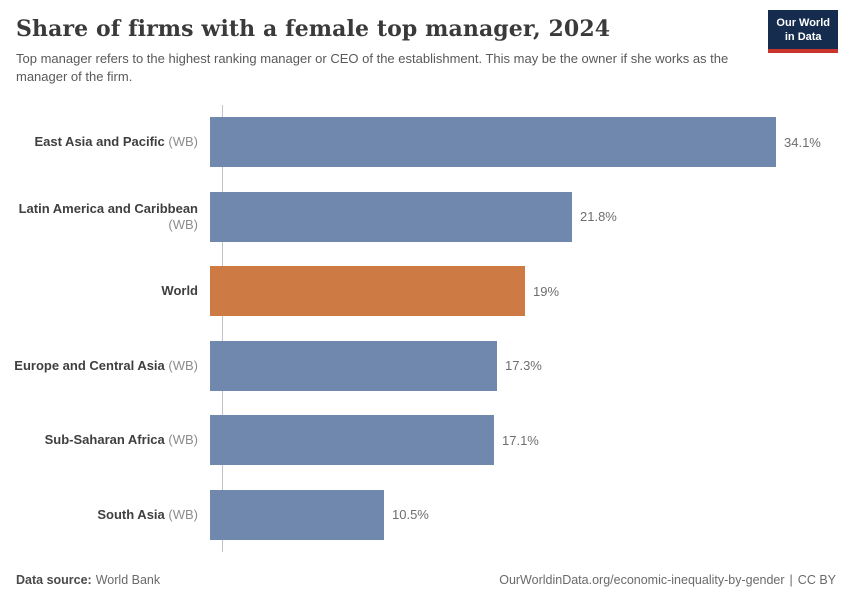  Describe the element at coordinates (493, 142) in the screenshot. I see `bar-east-asia-and-pacific` at that location.